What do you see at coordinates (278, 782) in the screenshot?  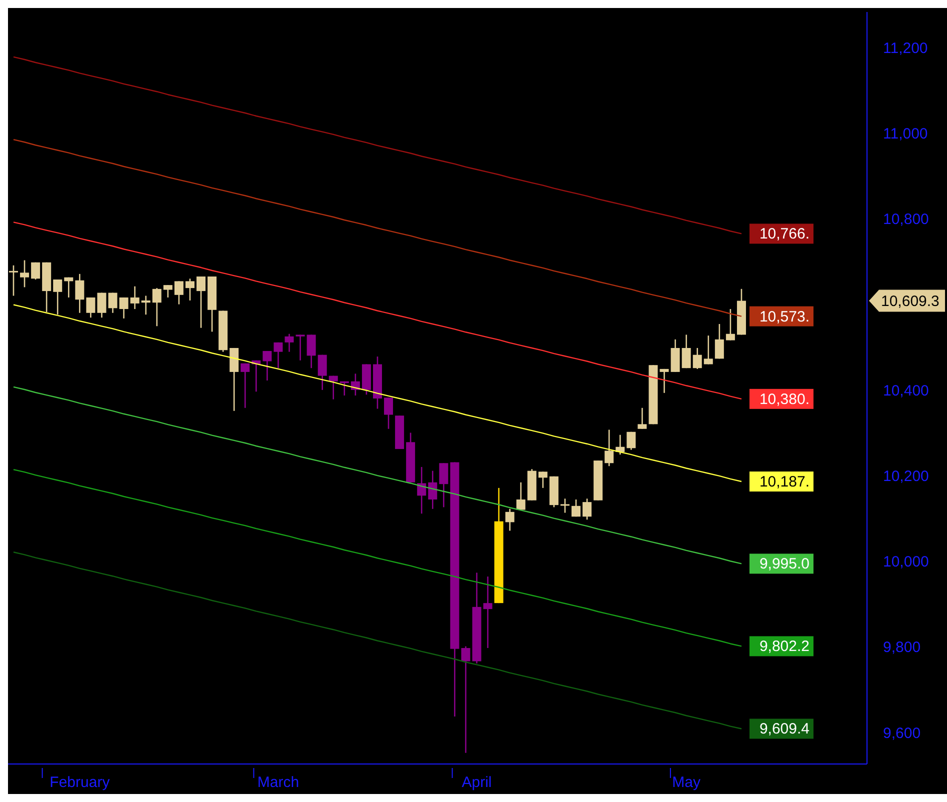 I see `x-tick-label: March` at bounding box center [278, 782].